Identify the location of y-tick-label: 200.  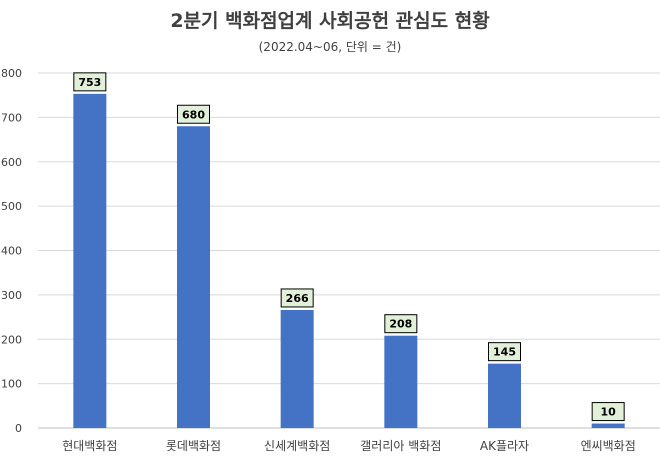
(11, 339).